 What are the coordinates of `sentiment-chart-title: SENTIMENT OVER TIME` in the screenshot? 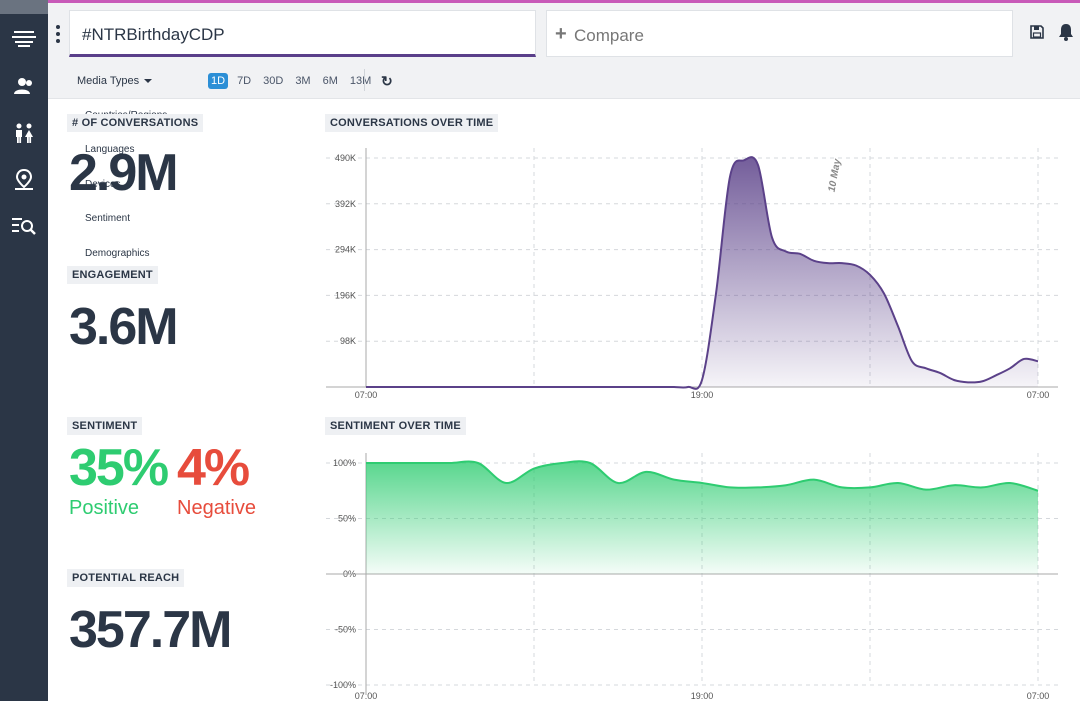 It's located at (395, 426).